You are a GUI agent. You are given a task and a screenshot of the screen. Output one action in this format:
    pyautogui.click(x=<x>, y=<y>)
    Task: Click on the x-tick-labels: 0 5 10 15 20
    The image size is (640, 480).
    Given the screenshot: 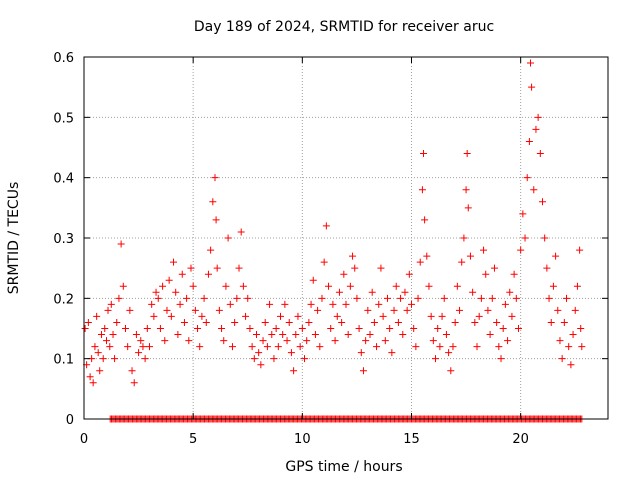 What is the action you would take?
    pyautogui.click(x=304, y=439)
    